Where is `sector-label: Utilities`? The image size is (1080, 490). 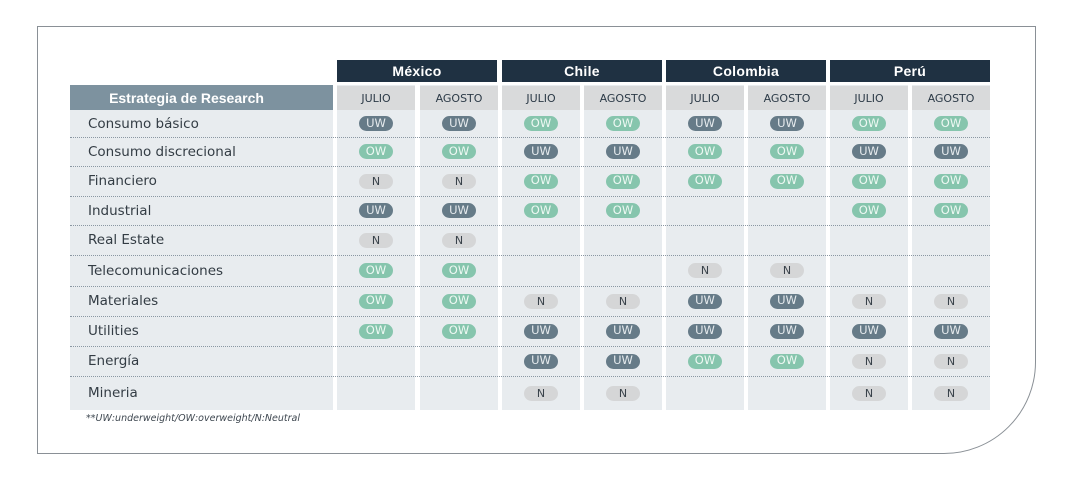
sector-label: Utilities is located at coordinates (113, 331).